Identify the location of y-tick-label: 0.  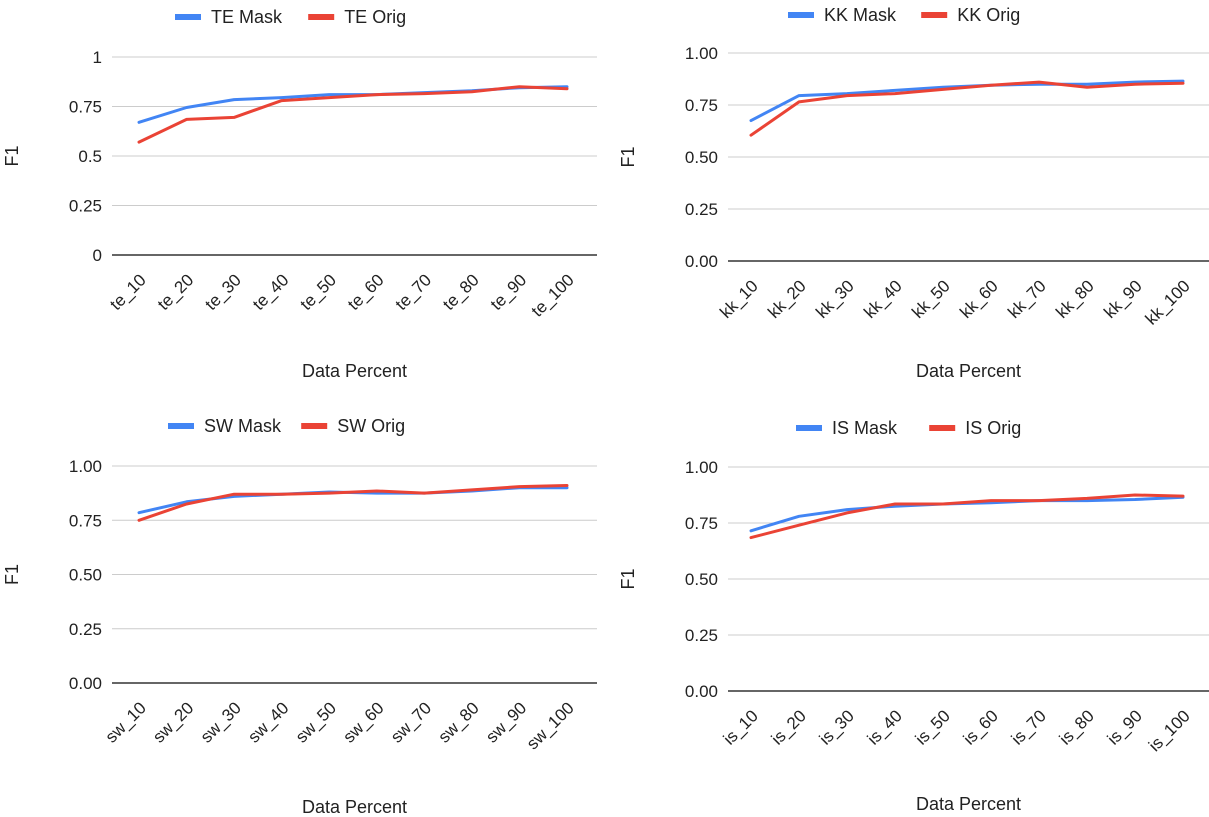
(97, 255).